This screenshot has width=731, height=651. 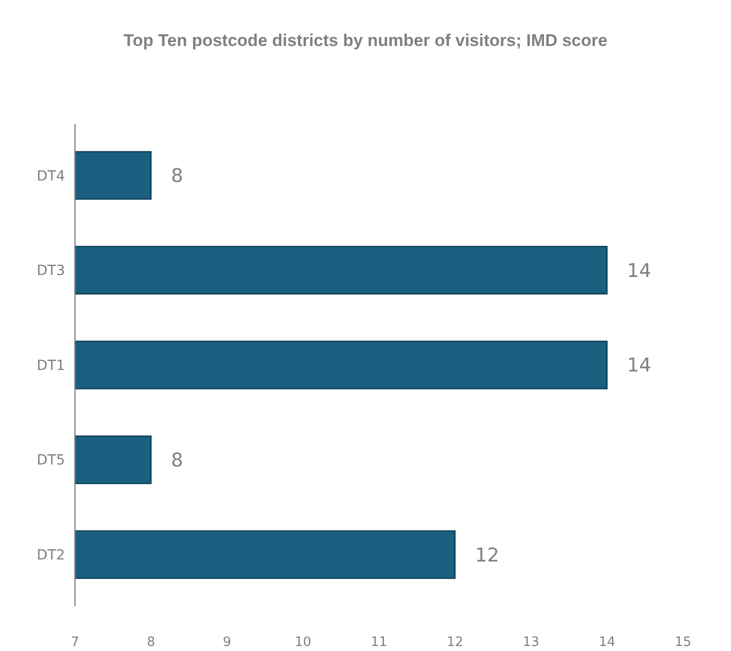 I want to click on x-tick-label: 11, so click(x=379, y=642).